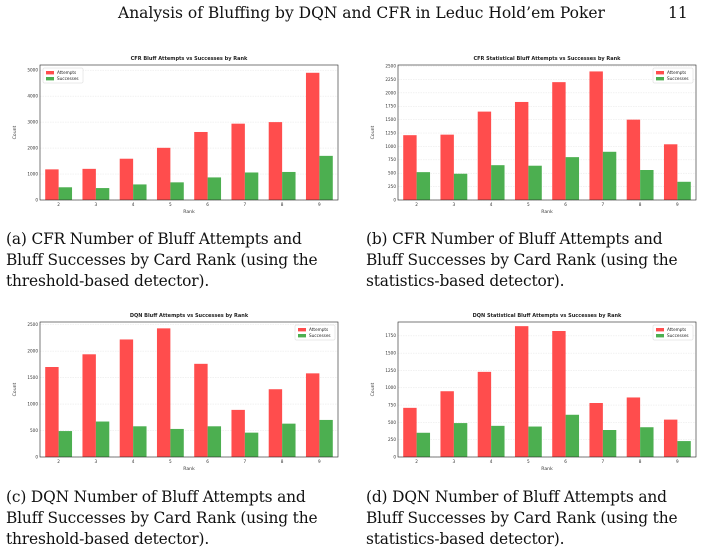  What do you see at coordinates (32, 96) in the screenshot?
I see `y-tick-label: 4000` at bounding box center [32, 96].